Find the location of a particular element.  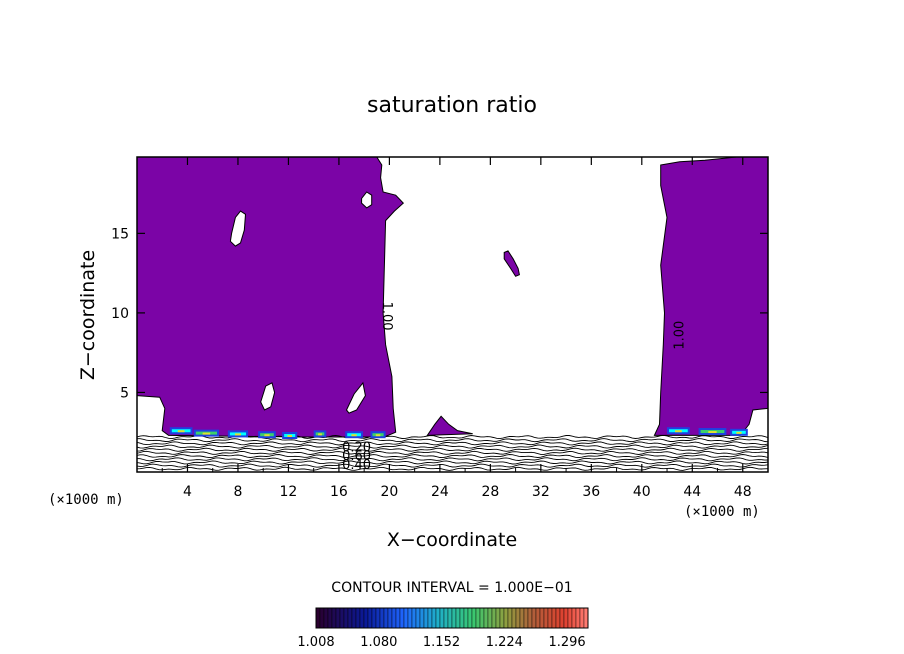

hole-upper-left is located at coordinates (238, 228).